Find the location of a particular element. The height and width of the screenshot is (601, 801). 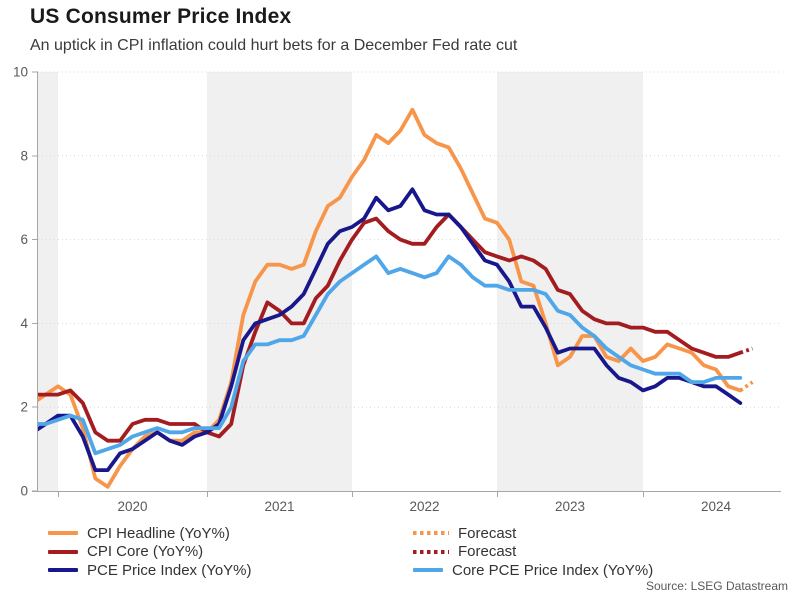

y-tick-label: 8 is located at coordinates (24, 155).